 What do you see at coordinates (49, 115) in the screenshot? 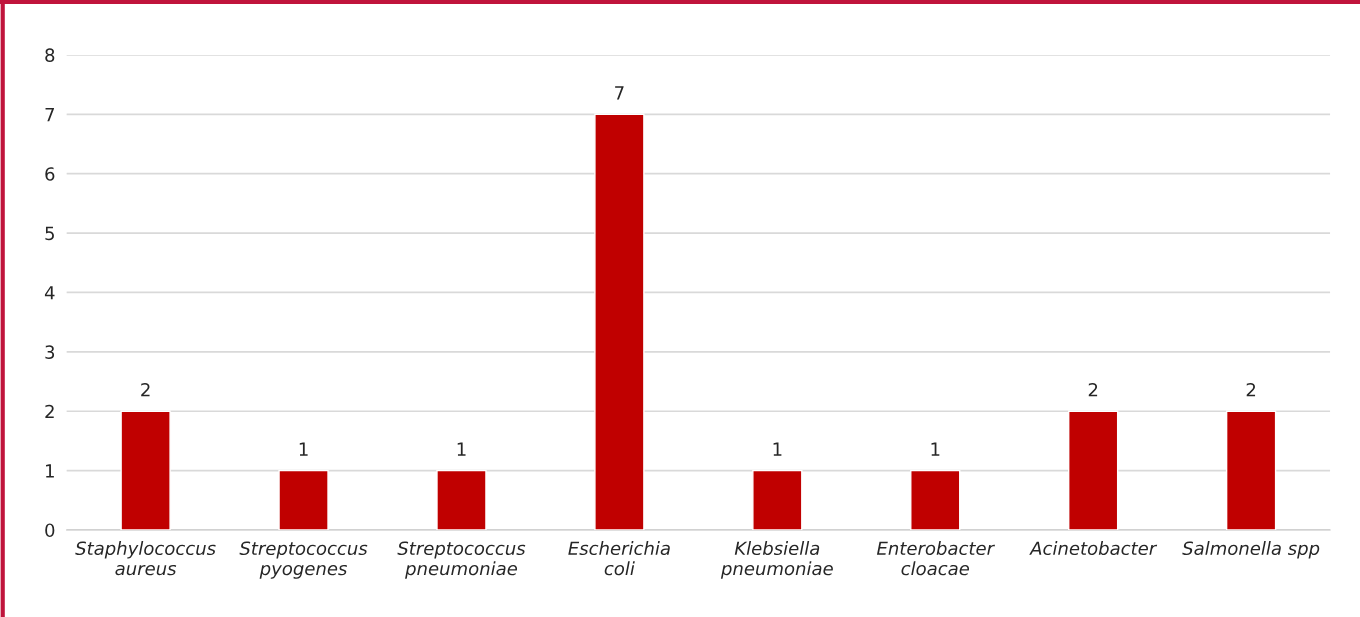
I see `y-tick-label: 7` at bounding box center [49, 115].